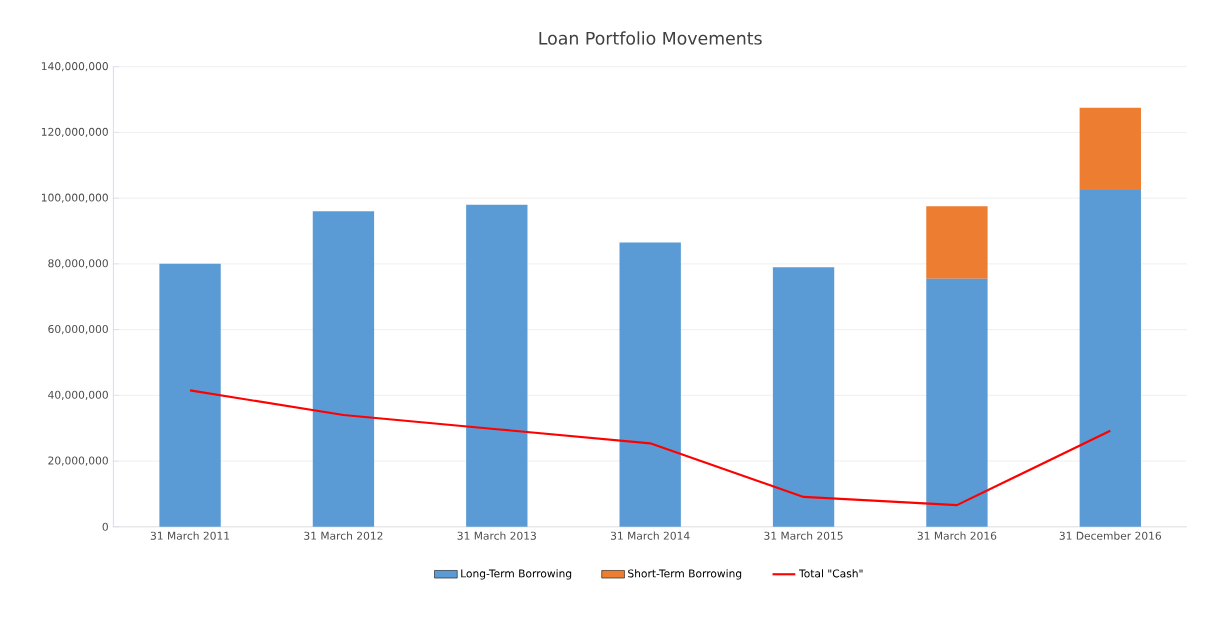 The width and height of the screenshot is (1207, 620). Describe the element at coordinates (78, 329) in the screenshot. I see `y-tick-label: 60,000,000` at that location.